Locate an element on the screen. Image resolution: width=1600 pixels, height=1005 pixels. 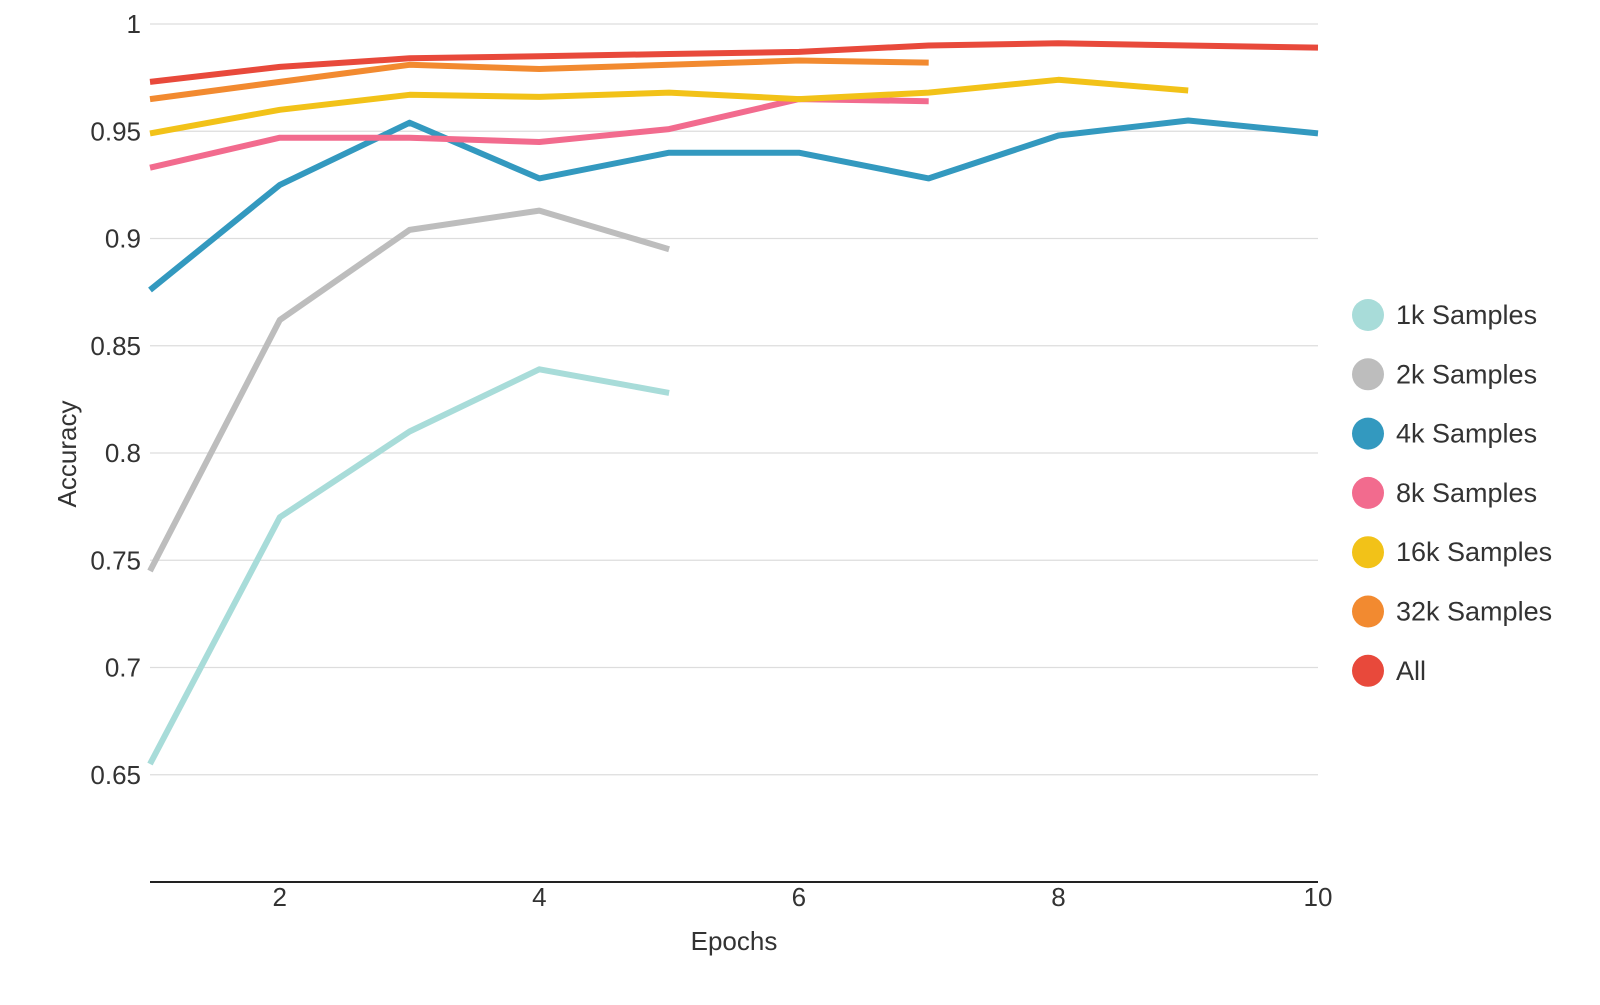
legend-item: 8k Samples is located at coordinates (1444, 492).